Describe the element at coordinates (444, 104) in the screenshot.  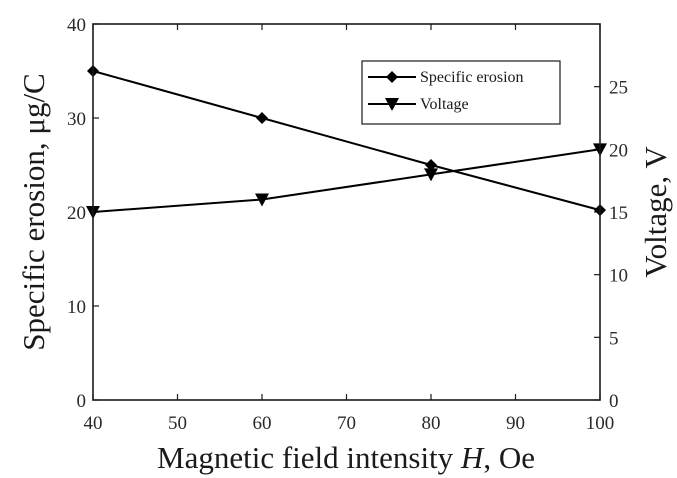
I see `legend-label-voltage: Voltage` at that location.